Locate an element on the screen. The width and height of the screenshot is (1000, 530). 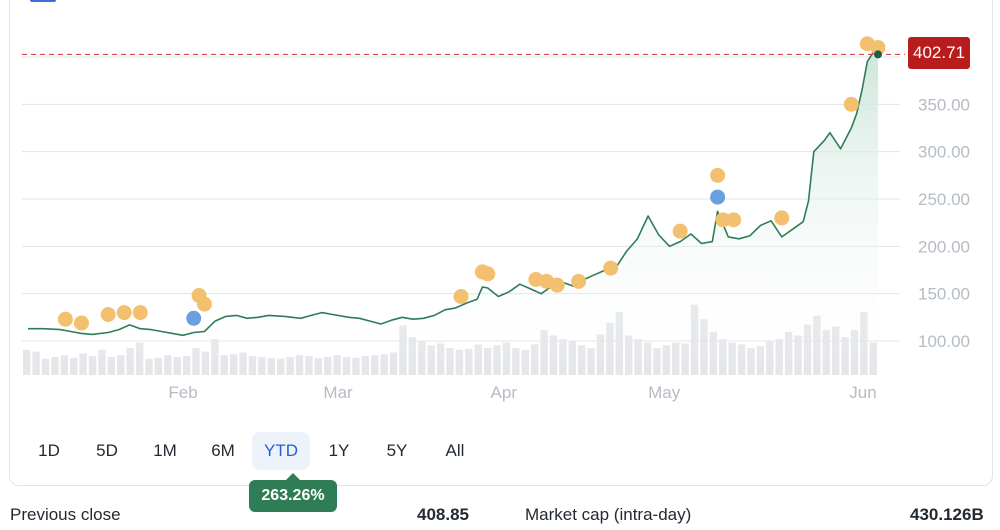
range-button-6m: 6M is located at coordinates (223, 450).